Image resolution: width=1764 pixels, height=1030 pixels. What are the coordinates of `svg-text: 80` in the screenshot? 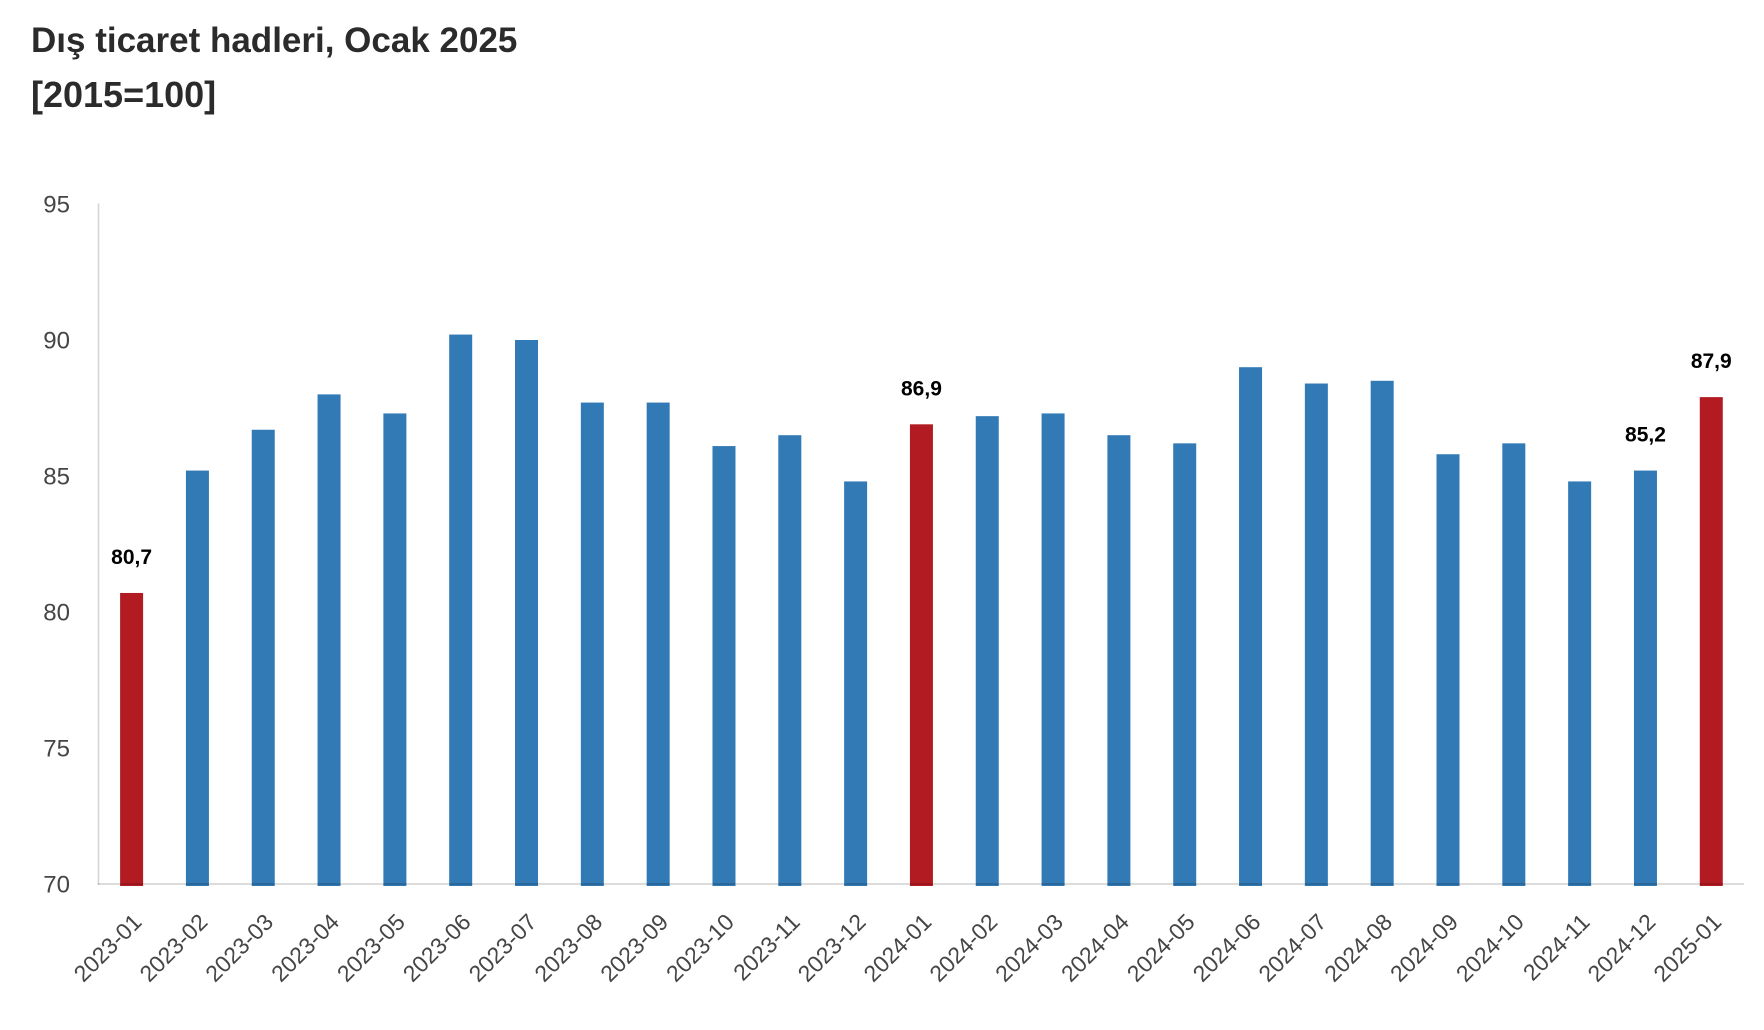 It's located at (56, 613).